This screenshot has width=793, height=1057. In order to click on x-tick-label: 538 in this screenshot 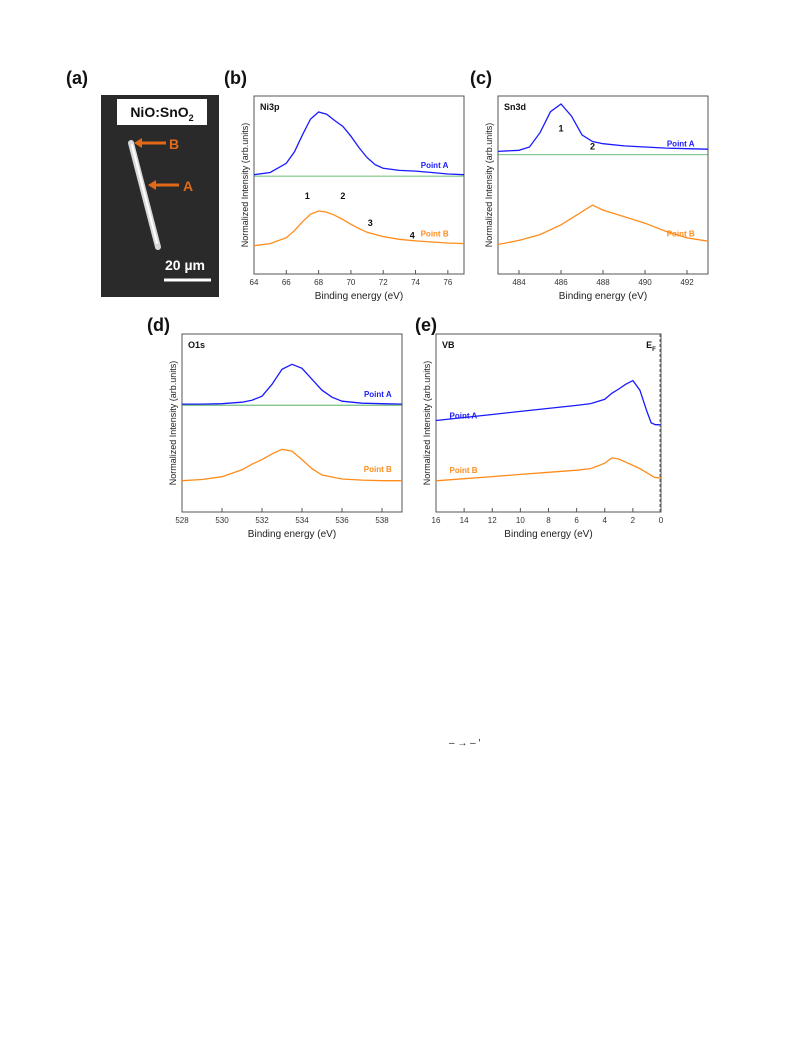, I will do `click(382, 520)`.